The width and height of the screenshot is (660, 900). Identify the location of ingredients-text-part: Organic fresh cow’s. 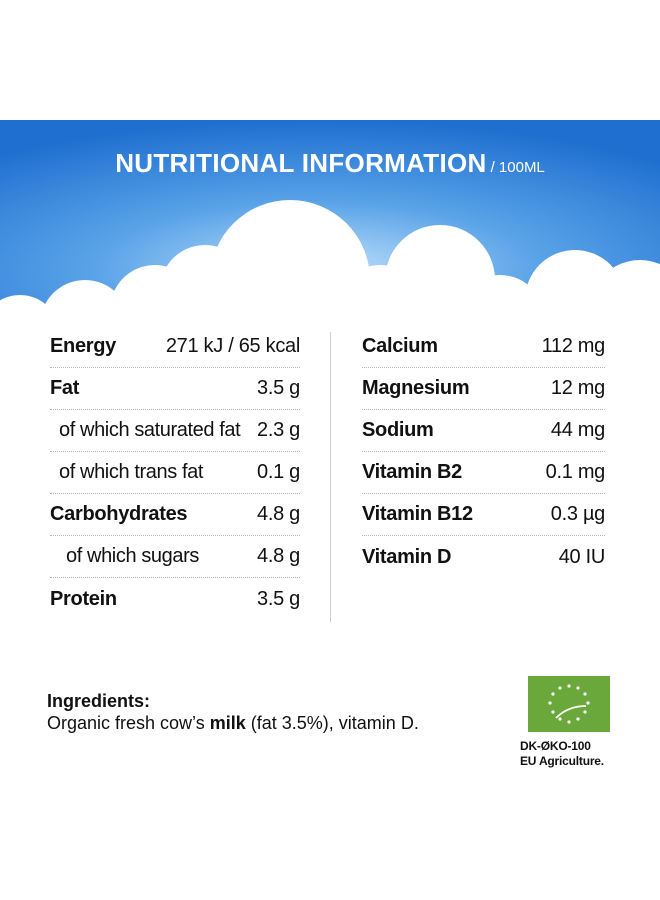
(128, 723).